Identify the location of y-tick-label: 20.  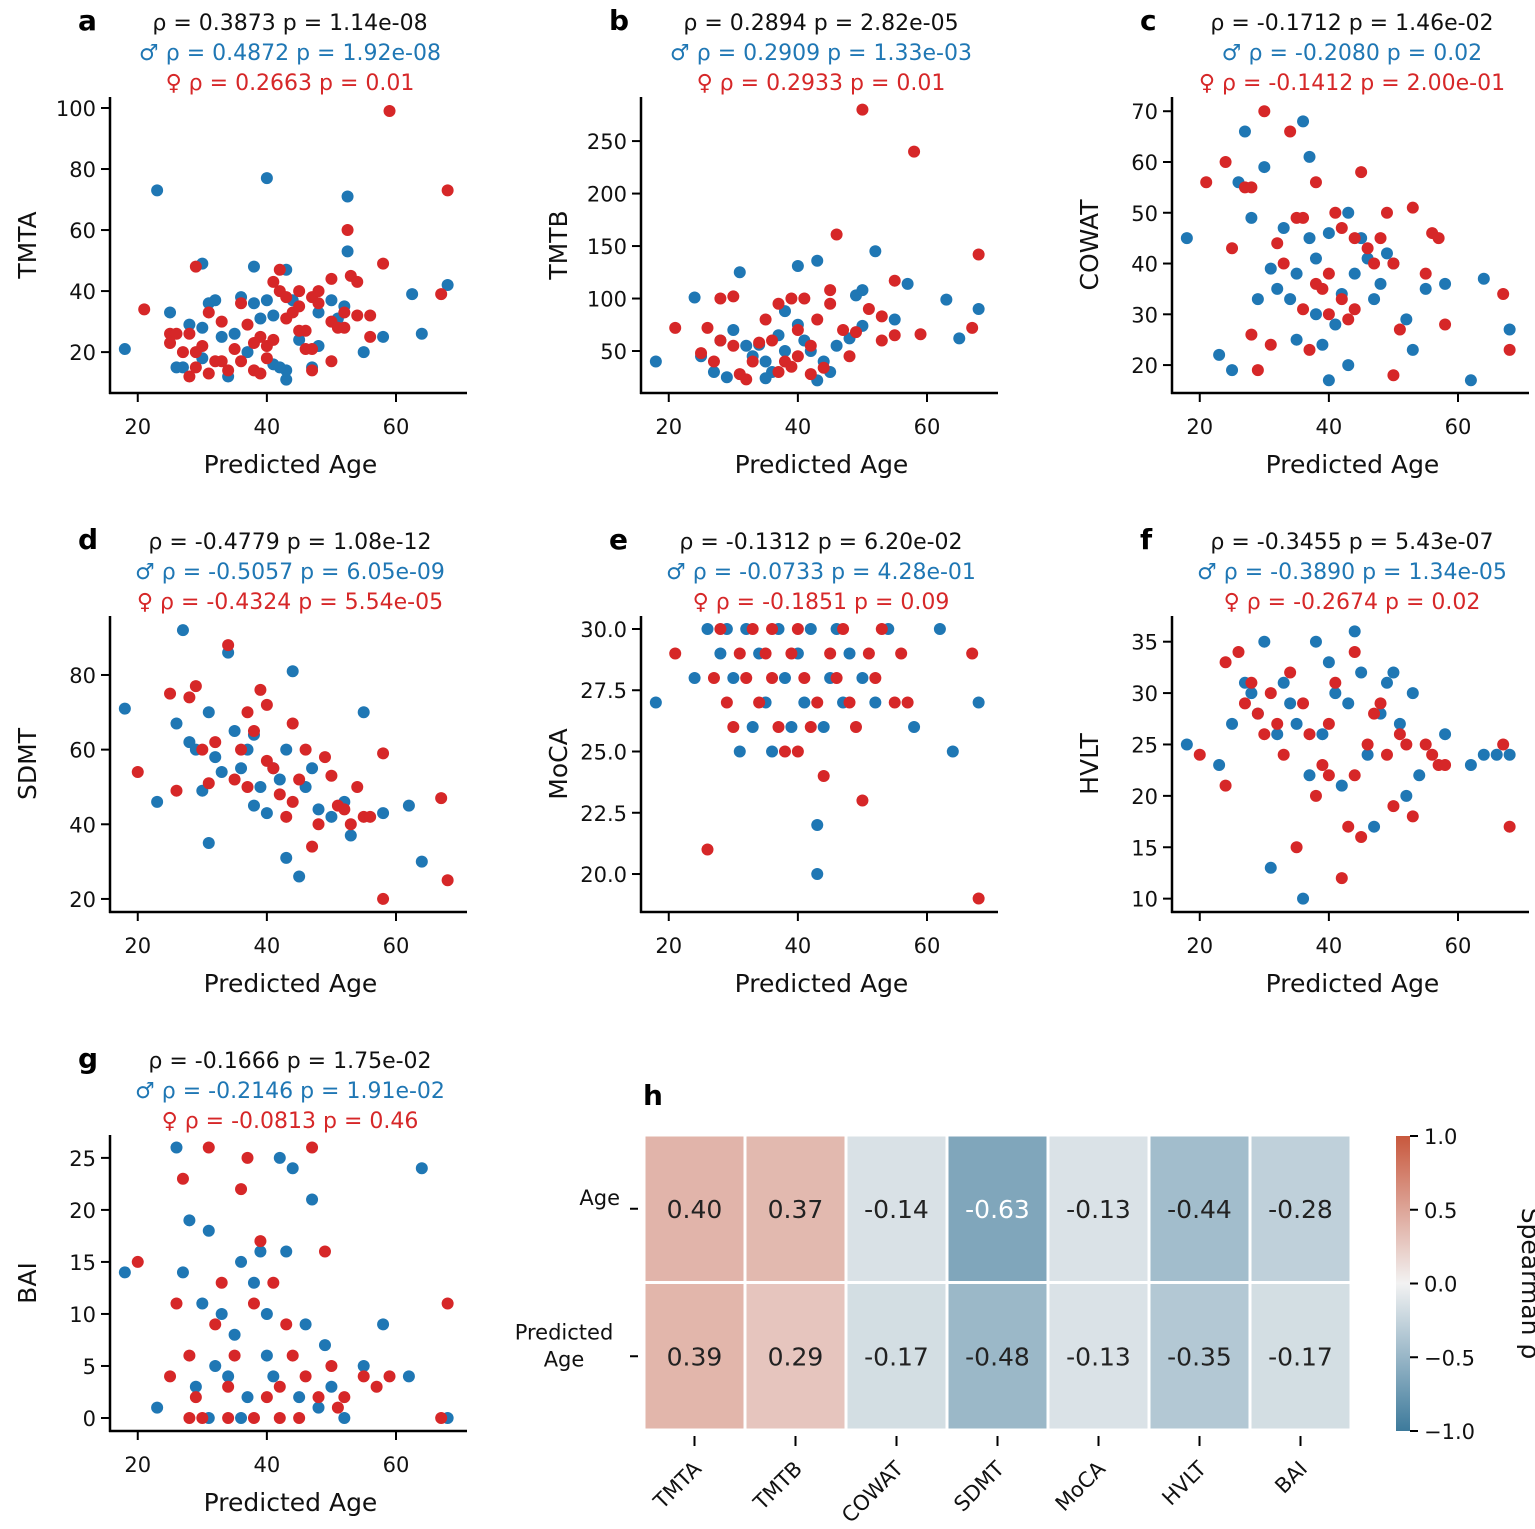
(82, 900).